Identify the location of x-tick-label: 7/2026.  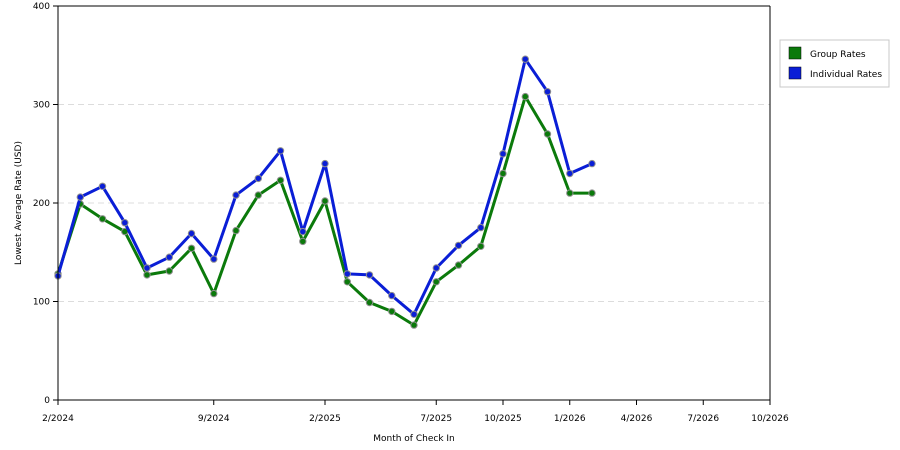
(703, 419).